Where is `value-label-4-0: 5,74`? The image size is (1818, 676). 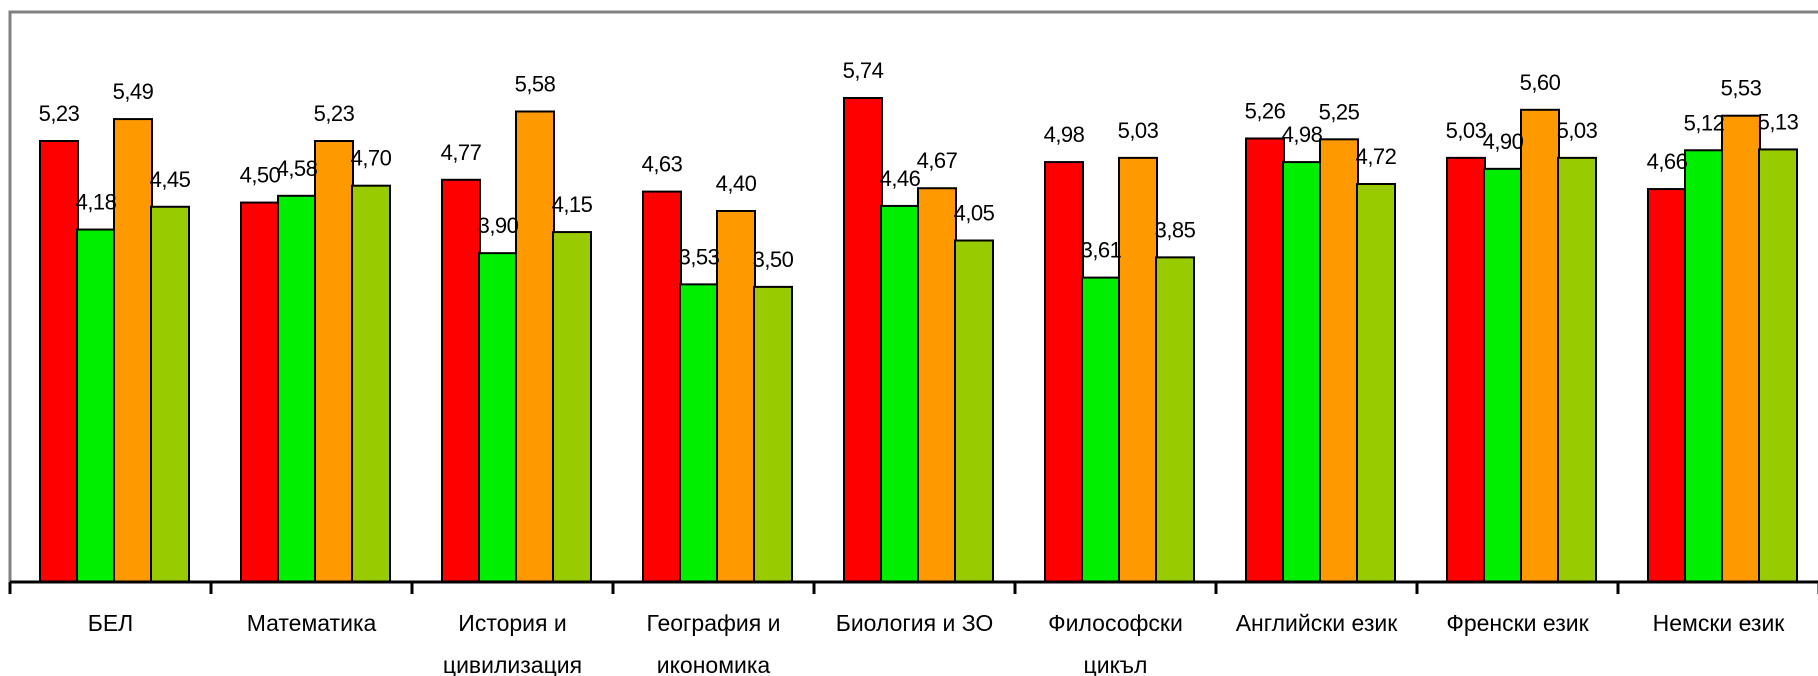
value-label-4-0: 5,74 is located at coordinates (863, 70).